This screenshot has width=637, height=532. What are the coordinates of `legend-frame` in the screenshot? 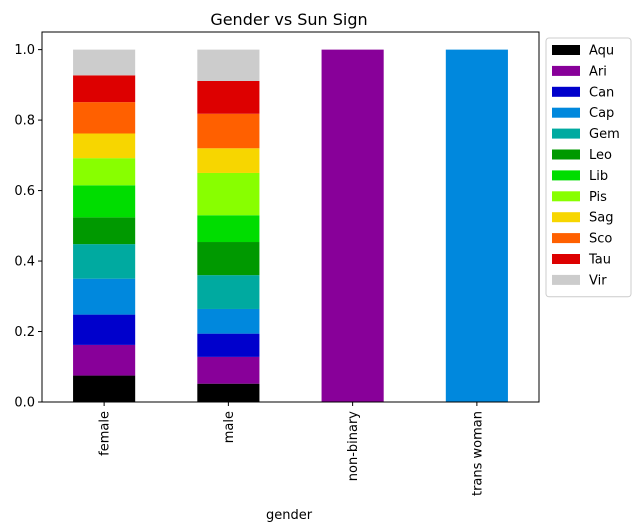 It's located at (588, 167).